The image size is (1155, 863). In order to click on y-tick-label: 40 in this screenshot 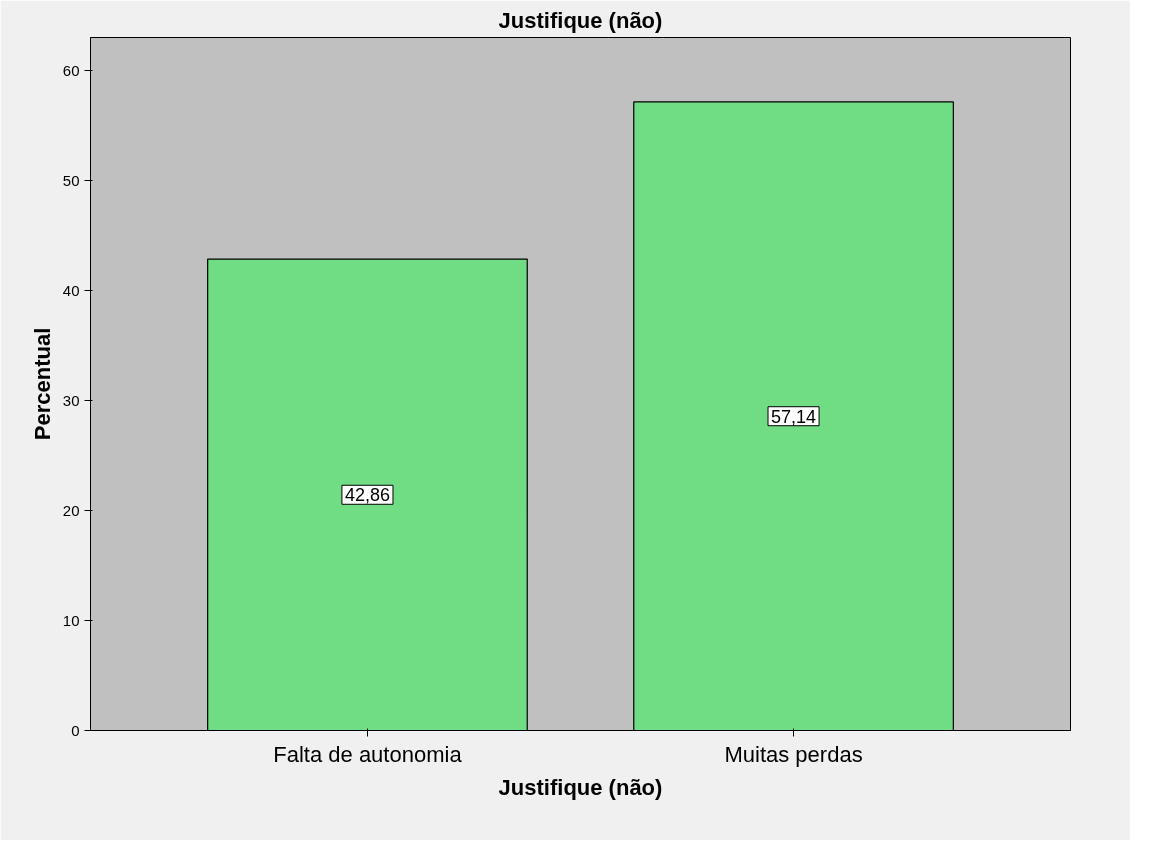, I will do `click(71, 290)`.